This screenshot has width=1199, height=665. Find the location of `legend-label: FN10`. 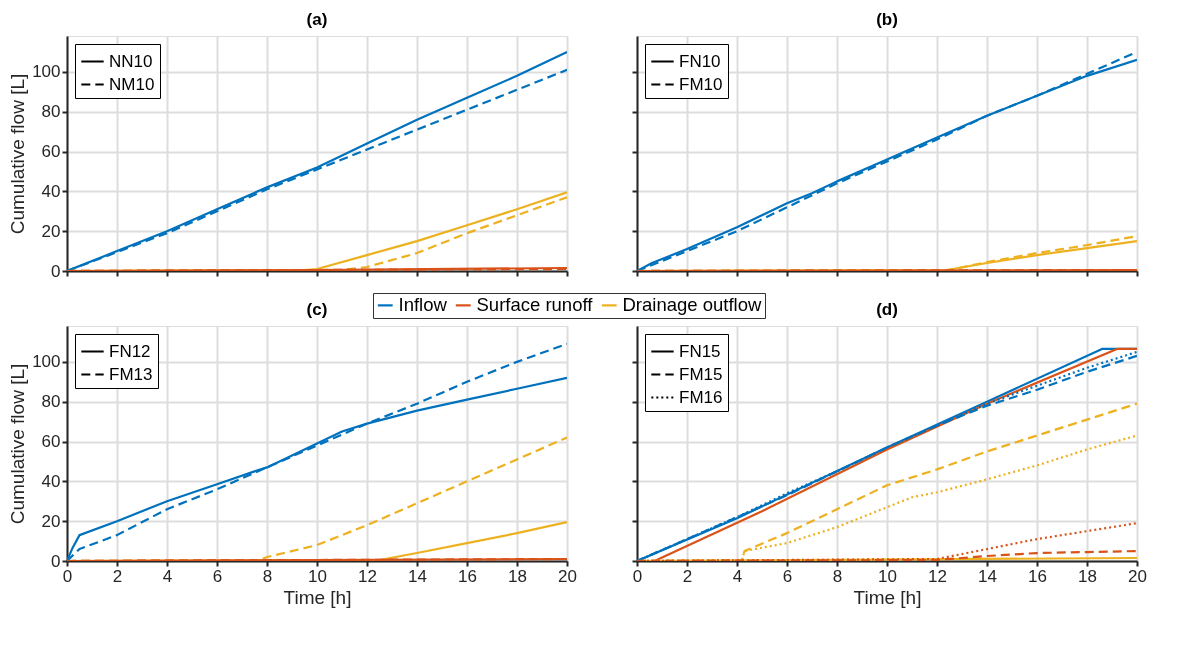

legend-label: FN10 is located at coordinates (700, 61).